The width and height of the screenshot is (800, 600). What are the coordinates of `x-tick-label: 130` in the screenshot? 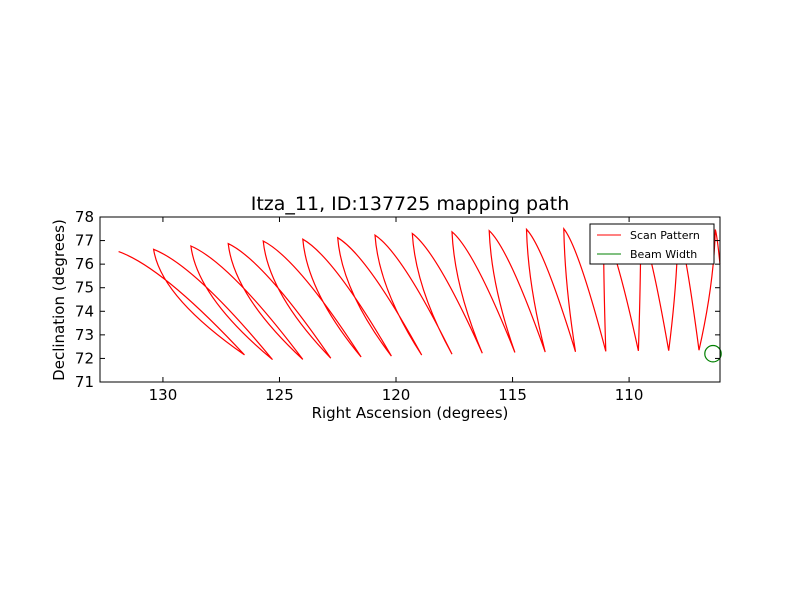 It's located at (163, 395).